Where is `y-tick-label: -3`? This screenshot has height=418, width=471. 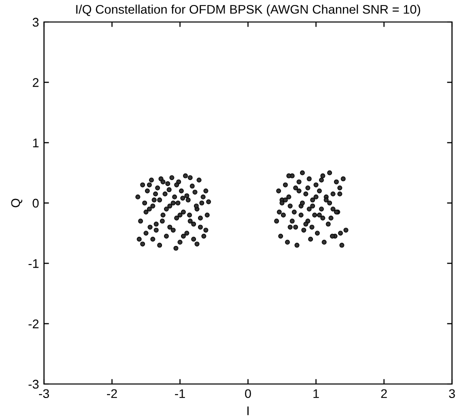
y-tick-label: -3 is located at coordinates (33, 384).